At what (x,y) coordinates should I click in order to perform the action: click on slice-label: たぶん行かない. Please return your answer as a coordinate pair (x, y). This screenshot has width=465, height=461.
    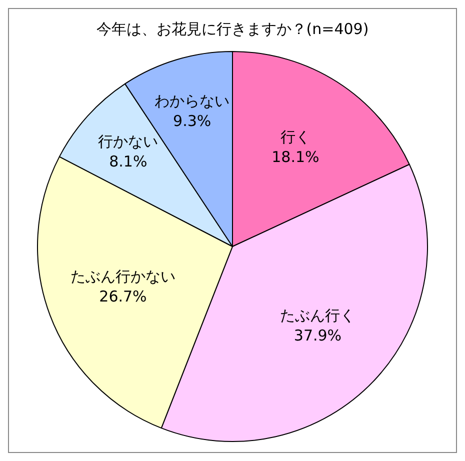
    Looking at the image, I should click on (123, 277).